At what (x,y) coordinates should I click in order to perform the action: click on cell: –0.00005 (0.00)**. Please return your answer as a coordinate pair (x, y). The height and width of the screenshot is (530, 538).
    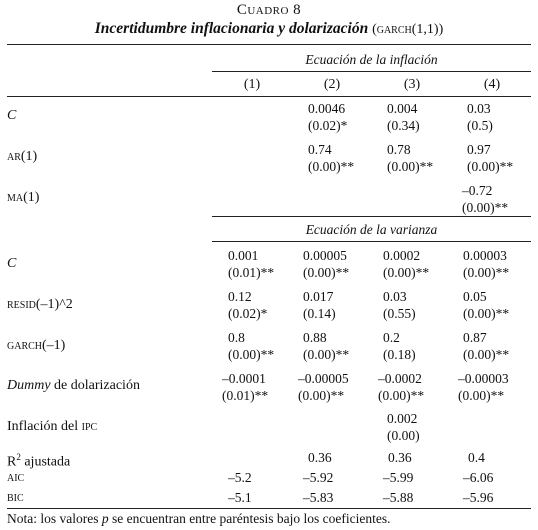
    Looking at the image, I should click on (323, 387).